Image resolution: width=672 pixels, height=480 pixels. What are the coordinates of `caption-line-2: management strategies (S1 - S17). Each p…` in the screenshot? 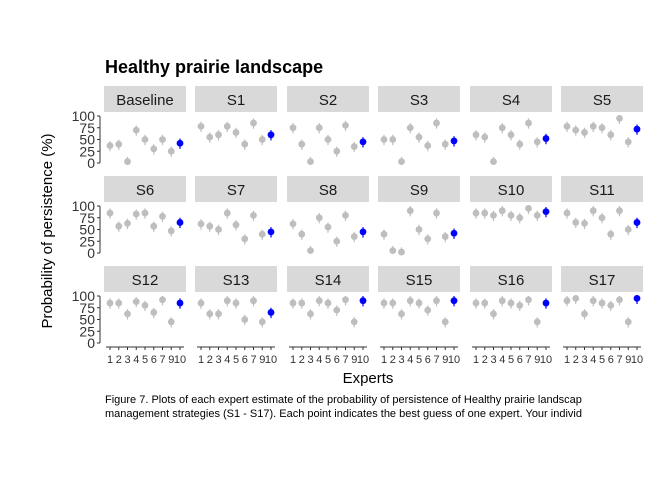 It's located at (343, 414).